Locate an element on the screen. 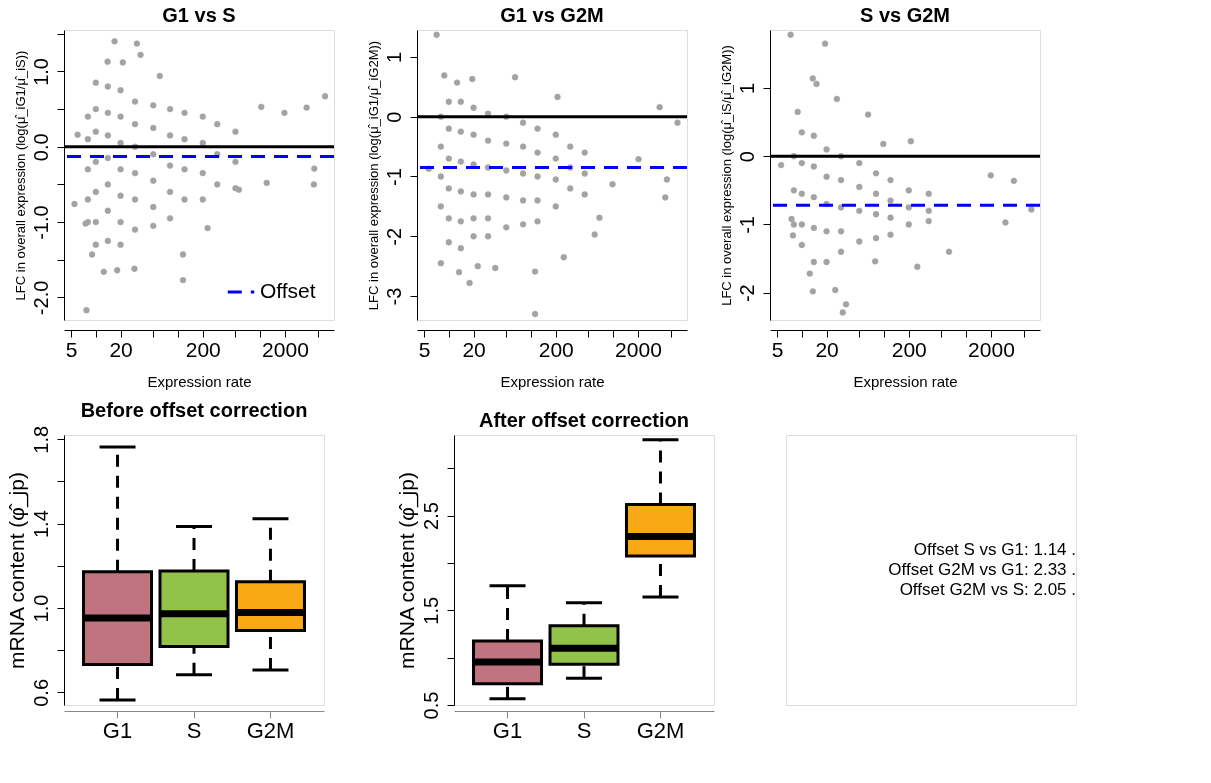 The height and width of the screenshot is (783, 1211). chart-title: G1 vs S is located at coordinates (199, 15).